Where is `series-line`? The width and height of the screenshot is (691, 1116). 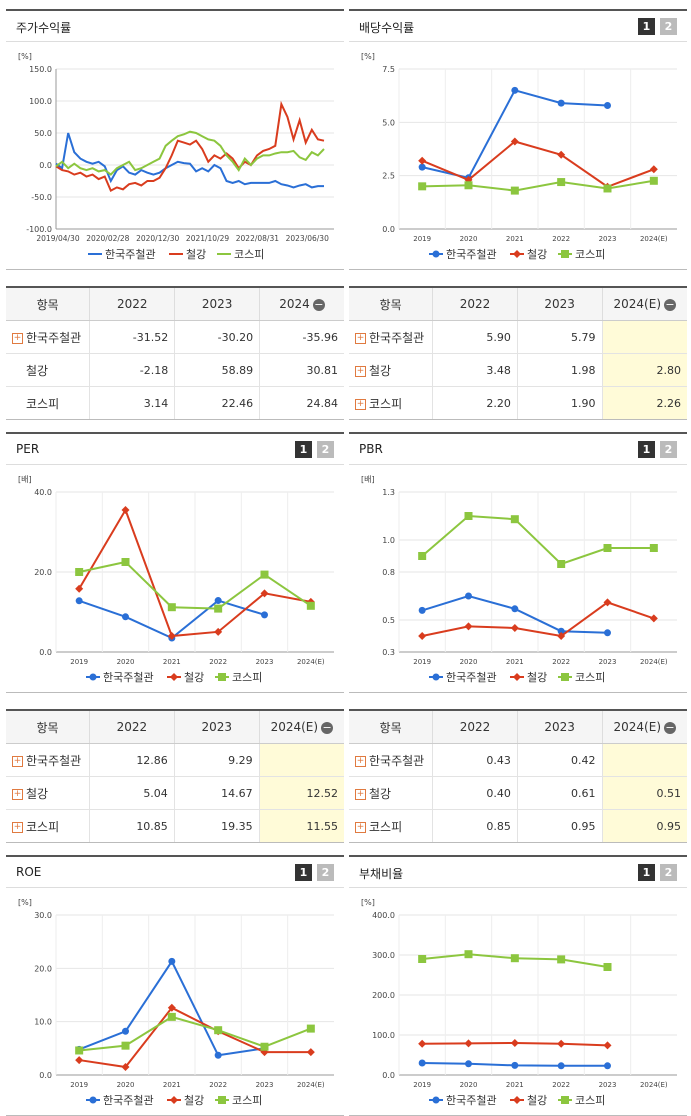
series-line is located at coordinates (537, 540).